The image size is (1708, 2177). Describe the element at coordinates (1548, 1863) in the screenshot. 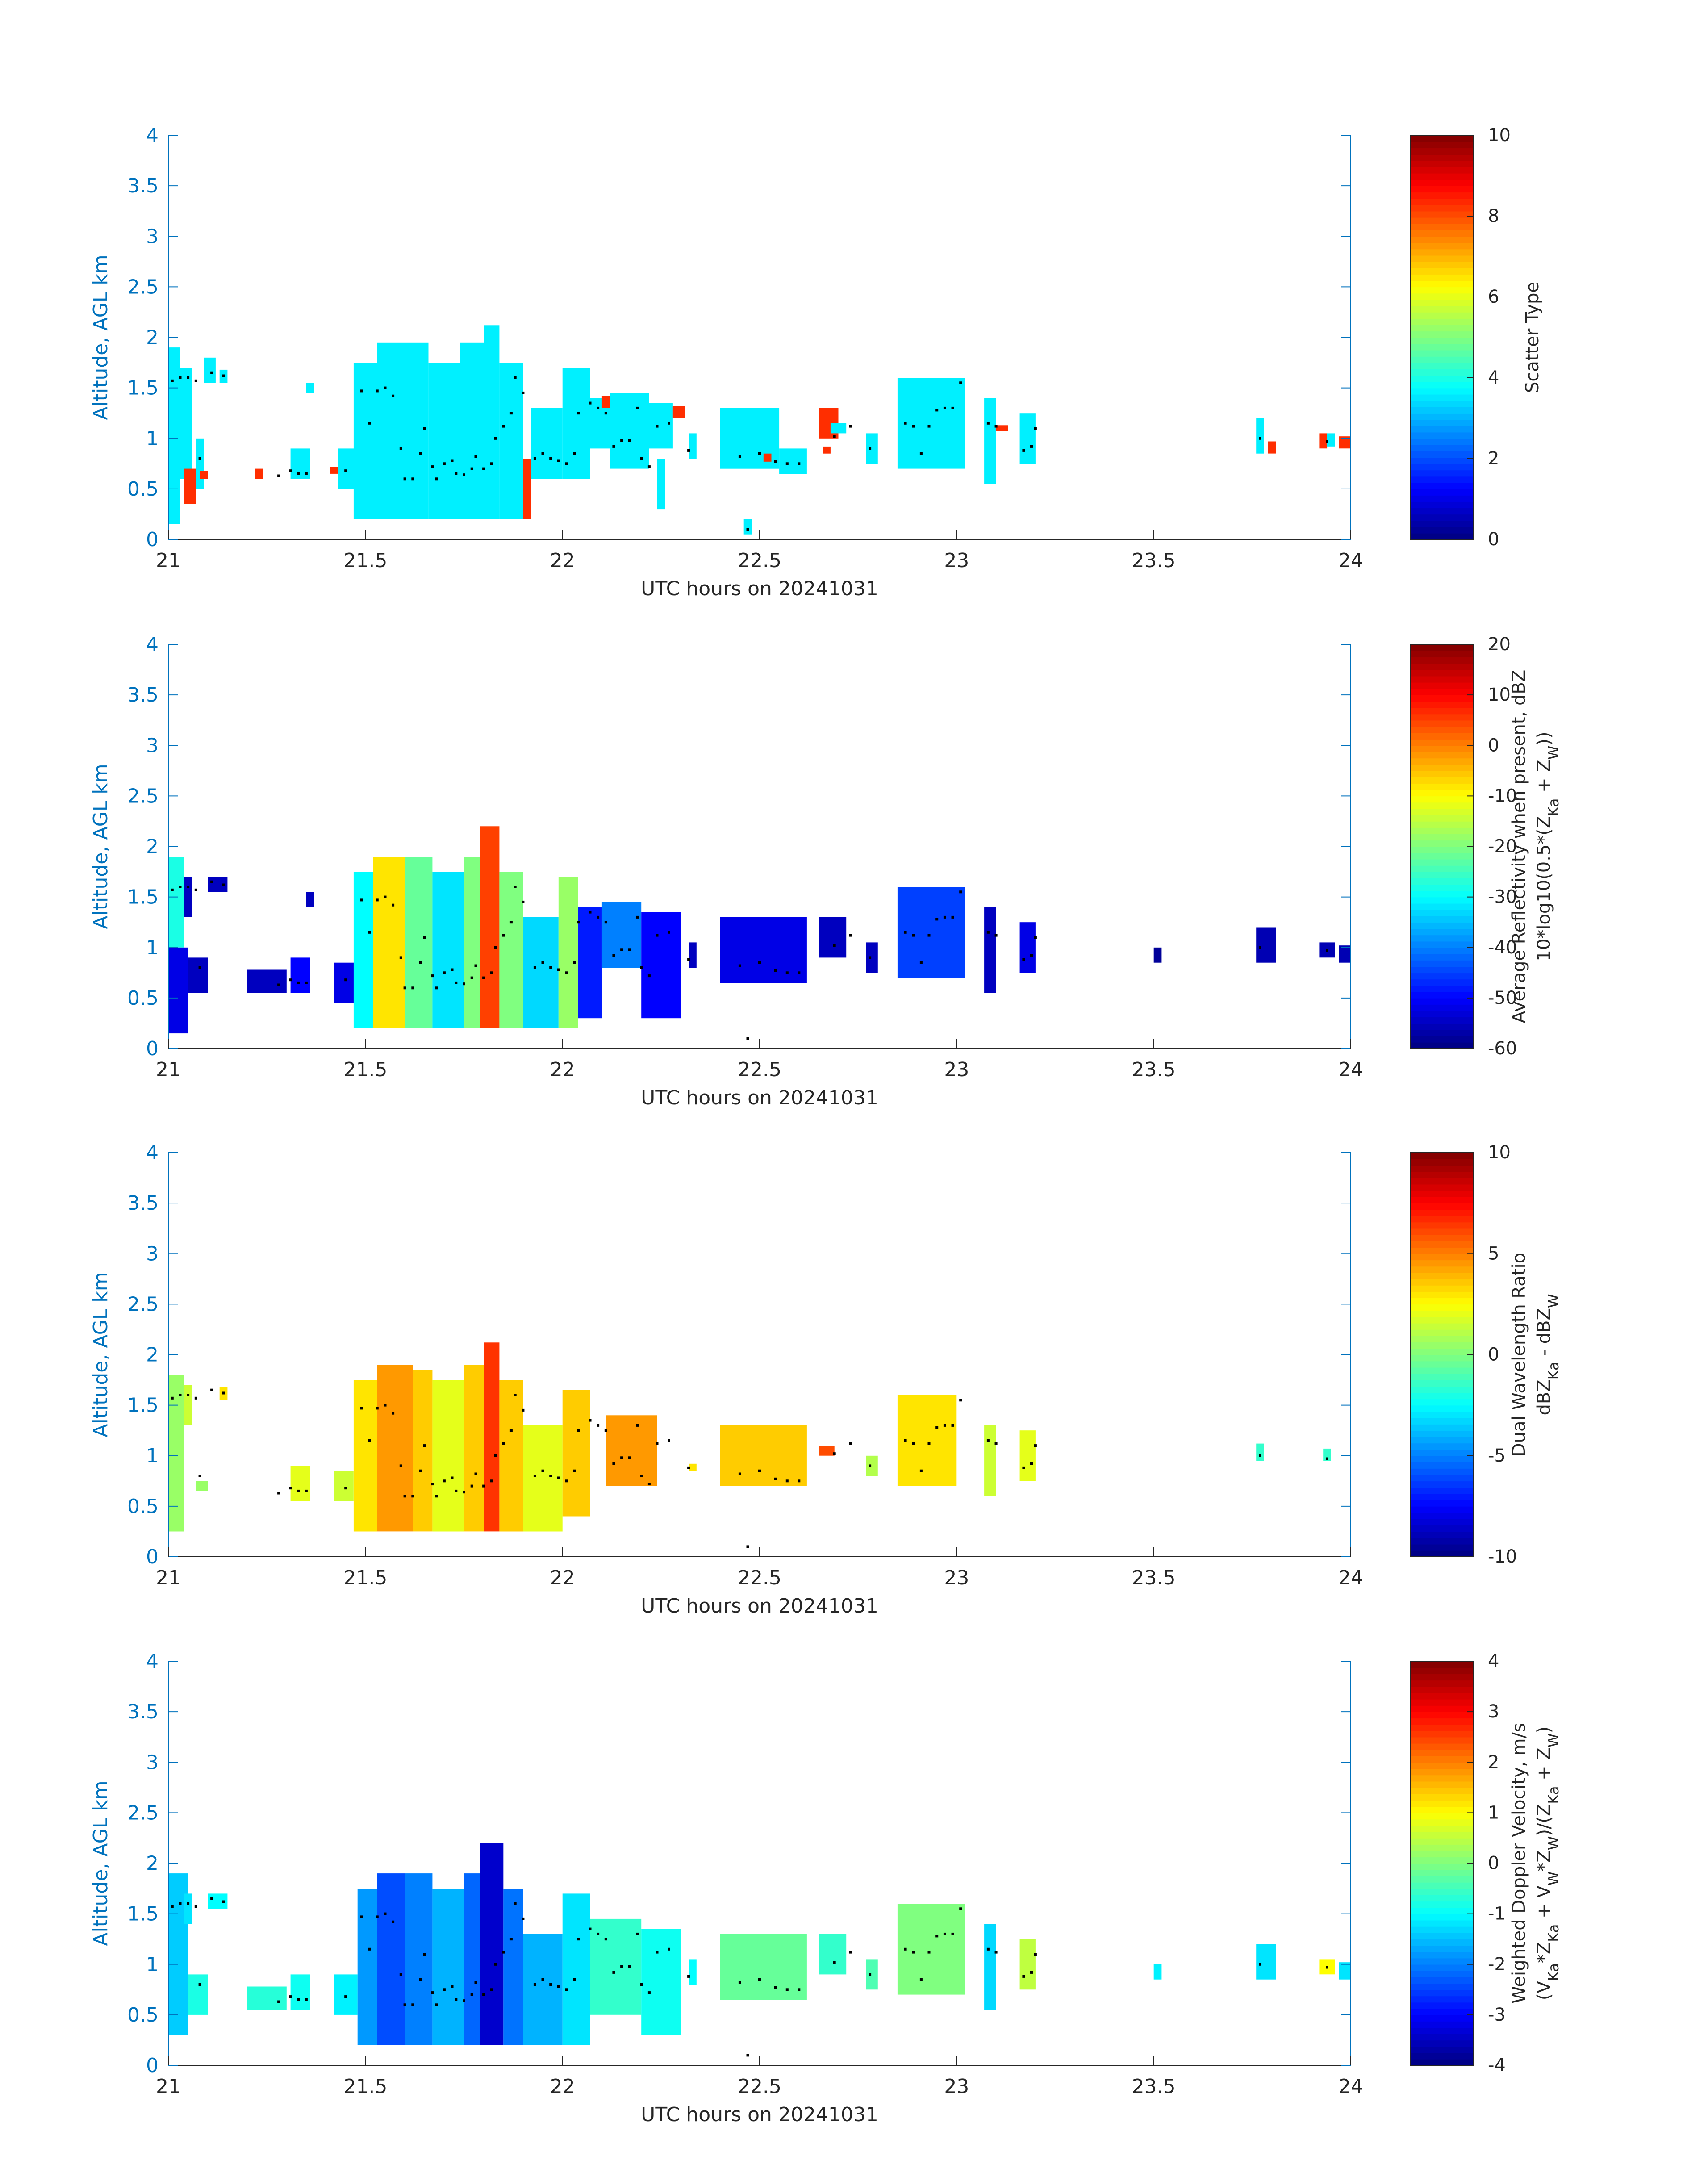

I see `colorbar-label: (VKa*ZKa + VW*ZW)/(ZKa + ZW)` at that location.